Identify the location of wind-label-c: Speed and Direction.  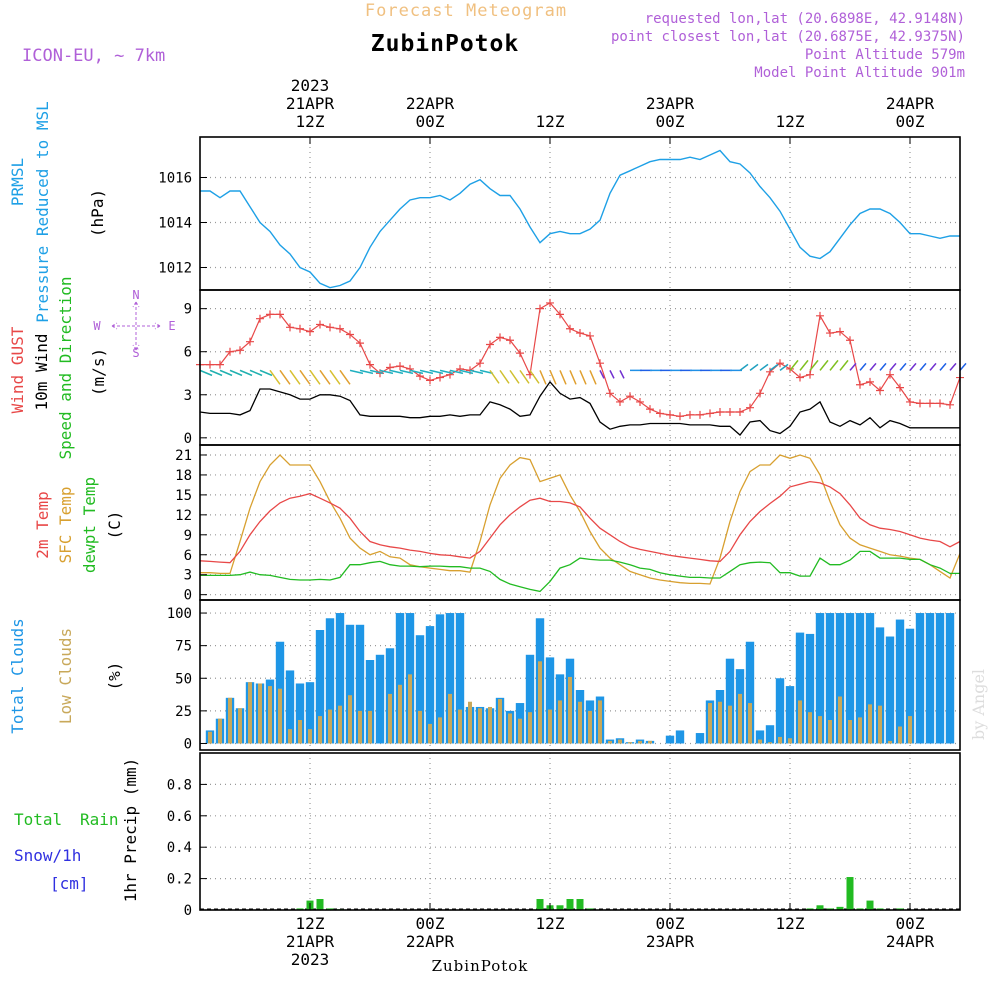
(65, 367).